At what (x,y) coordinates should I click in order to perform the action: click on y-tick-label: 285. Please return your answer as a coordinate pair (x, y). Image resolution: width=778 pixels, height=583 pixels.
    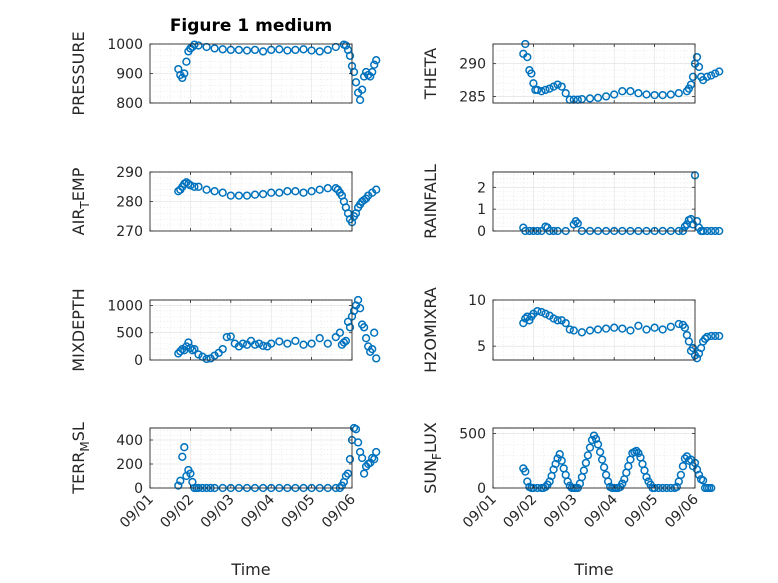
    Looking at the image, I should click on (472, 97).